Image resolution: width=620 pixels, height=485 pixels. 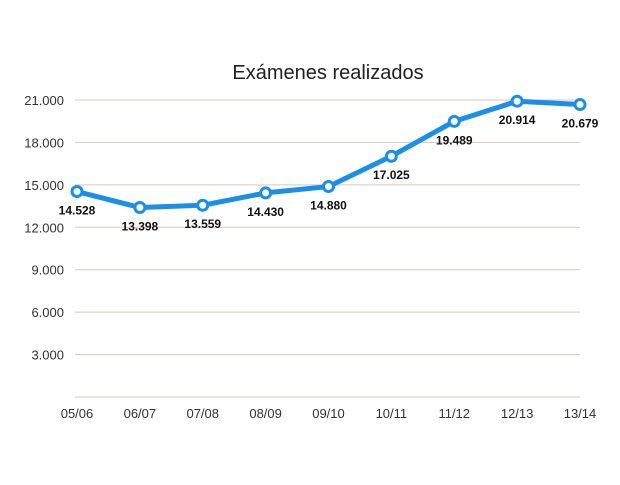 I want to click on data-label: 13.559, so click(x=202, y=224).